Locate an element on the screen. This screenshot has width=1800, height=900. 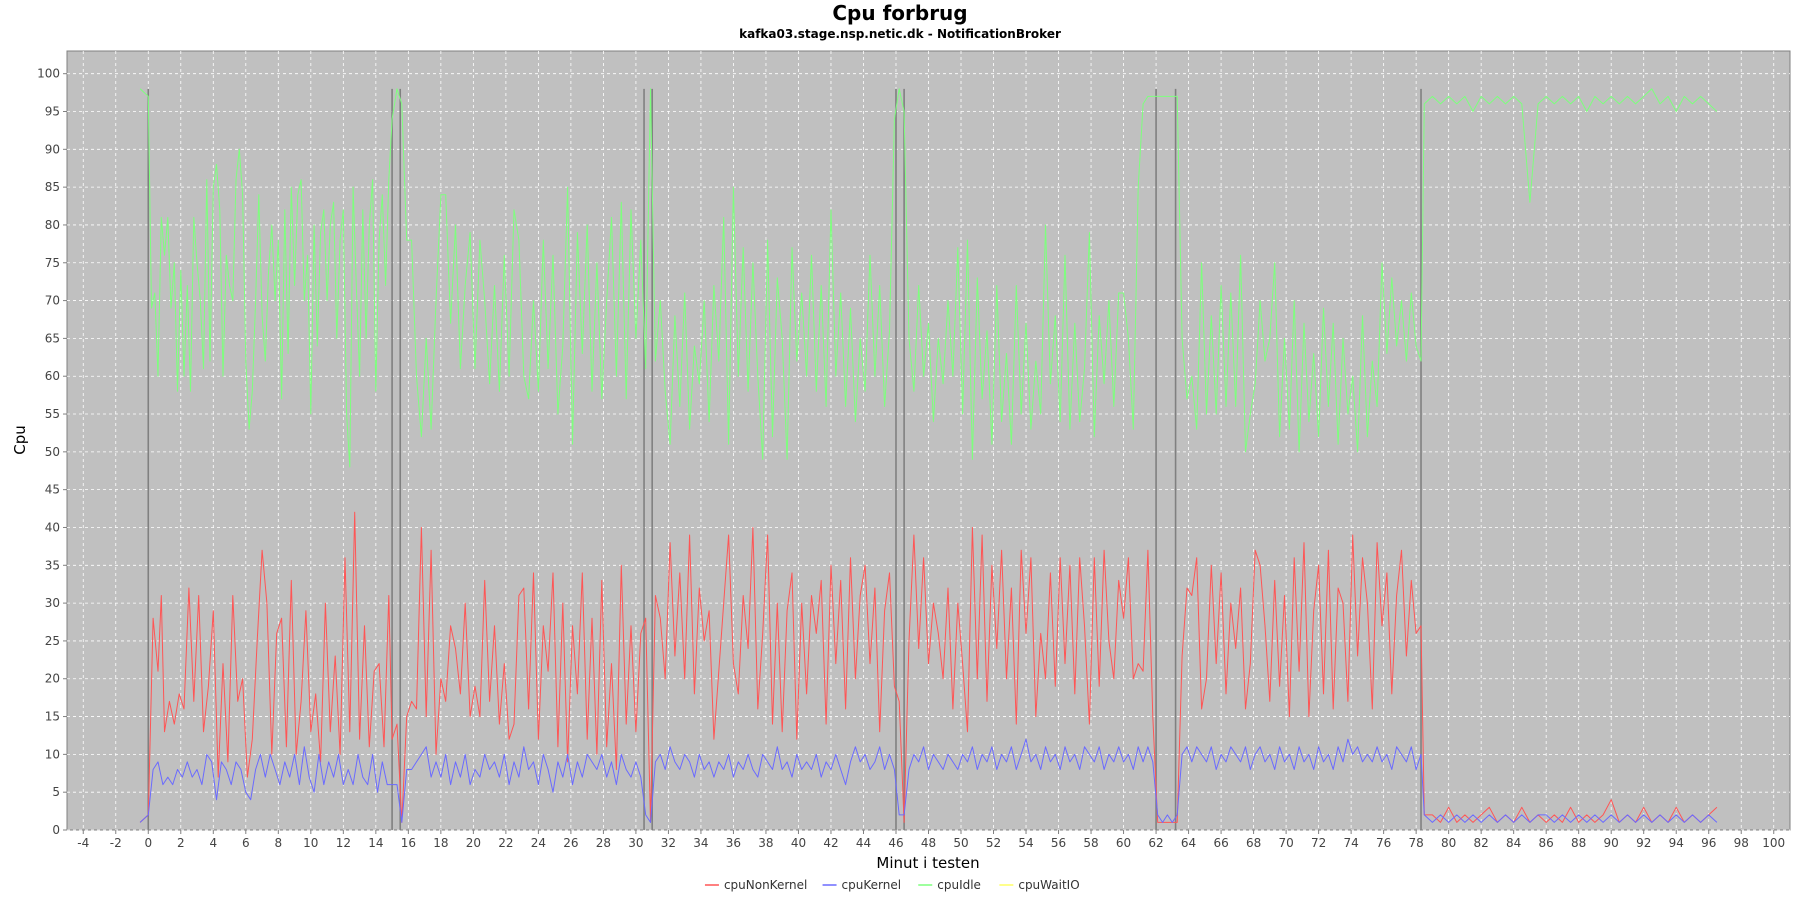
x-tick-label: 82 is located at coordinates (1481, 843).